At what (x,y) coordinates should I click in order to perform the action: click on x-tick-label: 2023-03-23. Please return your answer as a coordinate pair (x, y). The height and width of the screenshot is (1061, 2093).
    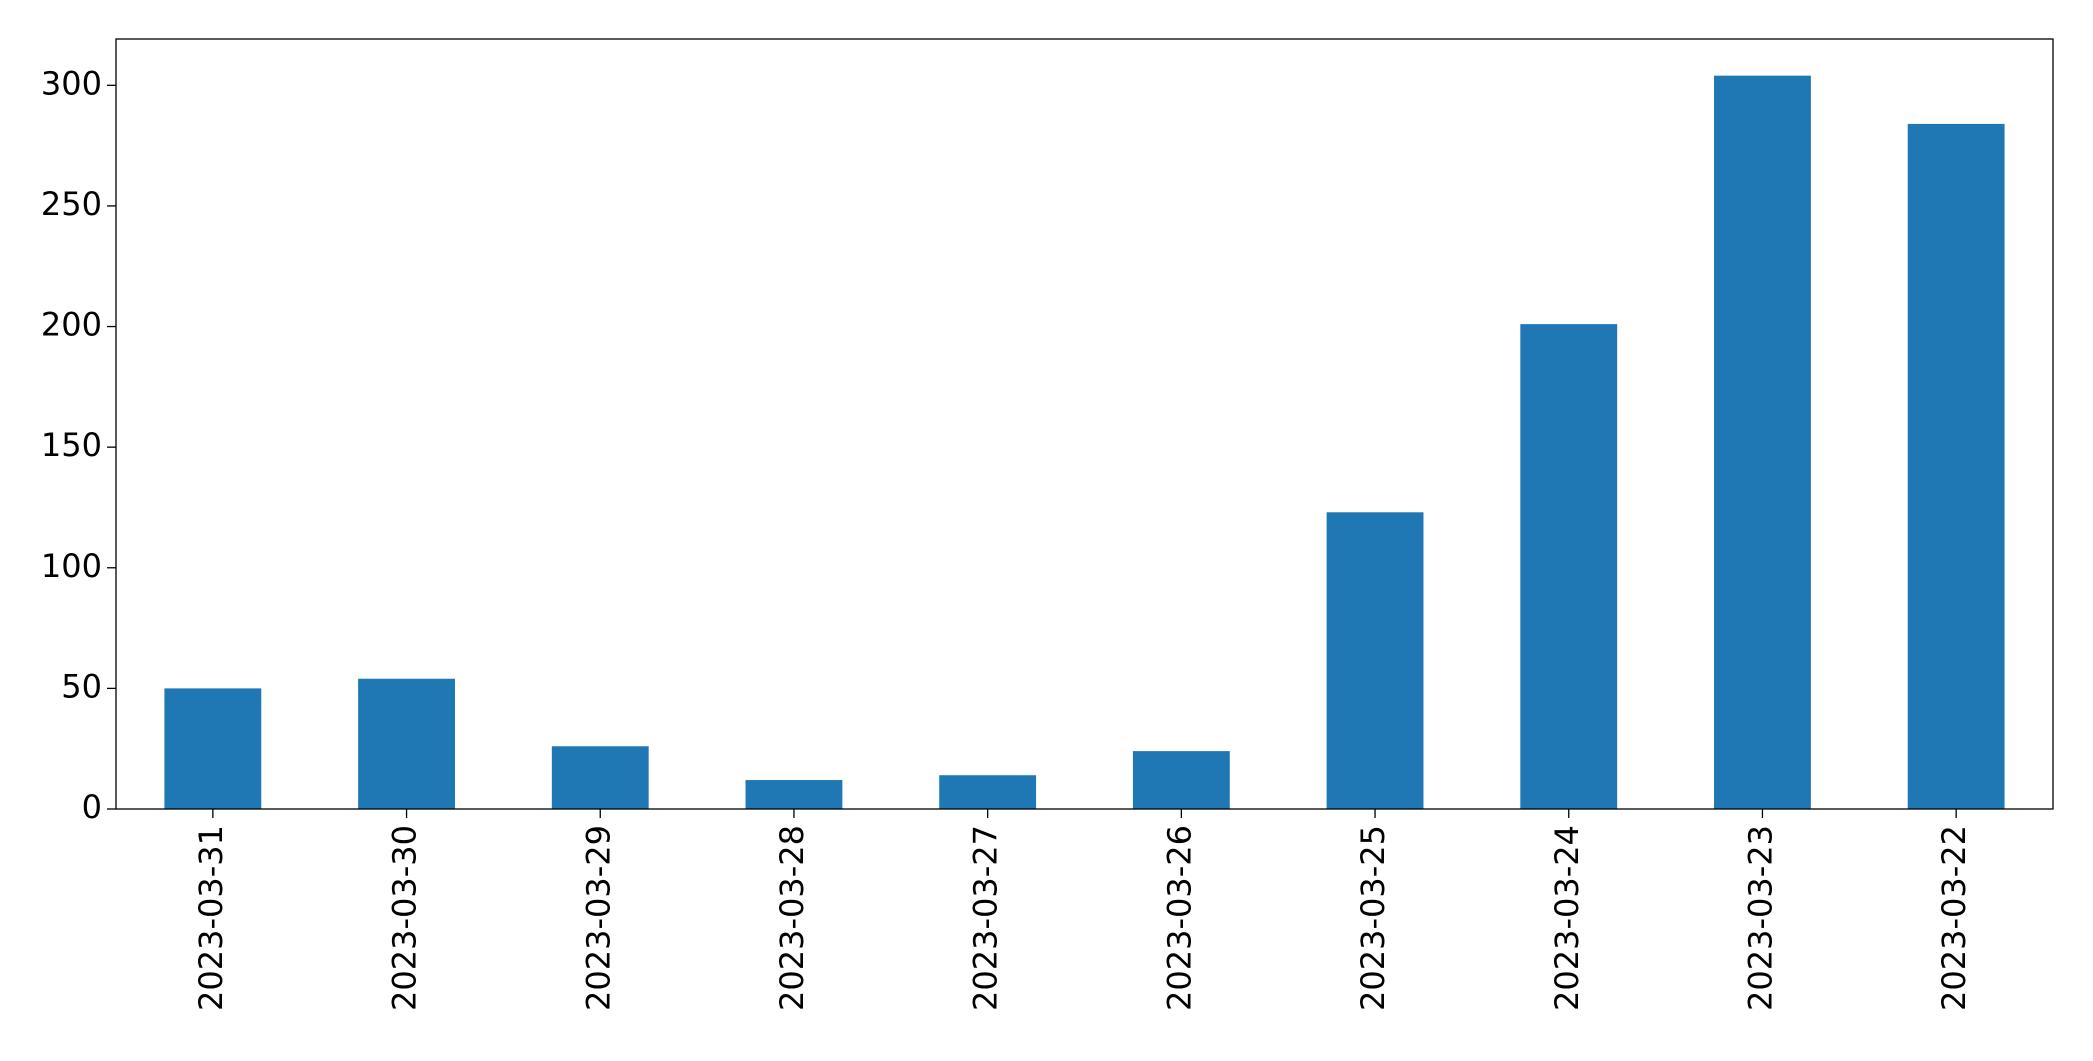
    Looking at the image, I should click on (1760, 918).